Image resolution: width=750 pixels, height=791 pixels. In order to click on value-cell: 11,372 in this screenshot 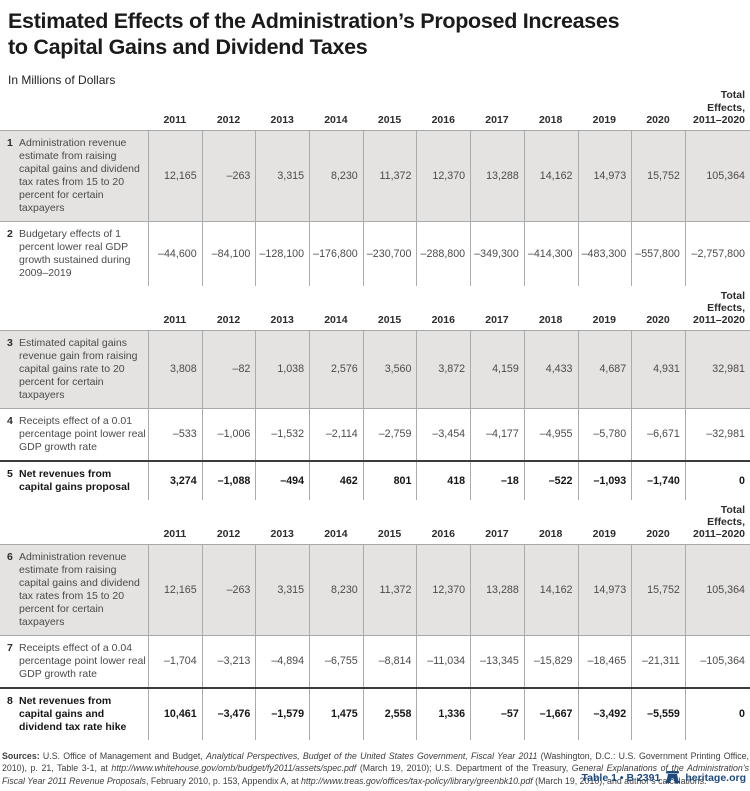, I will do `click(389, 175)`.